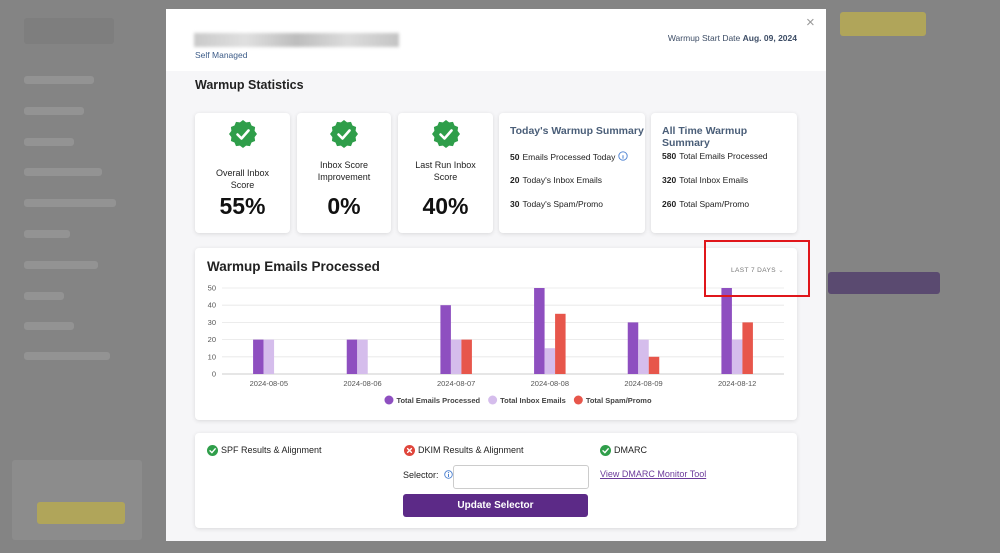 The image size is (1000, 553). Describe the element at coordinates (344, 206) in the screenshot. I see `score-value: 0%` at that location.